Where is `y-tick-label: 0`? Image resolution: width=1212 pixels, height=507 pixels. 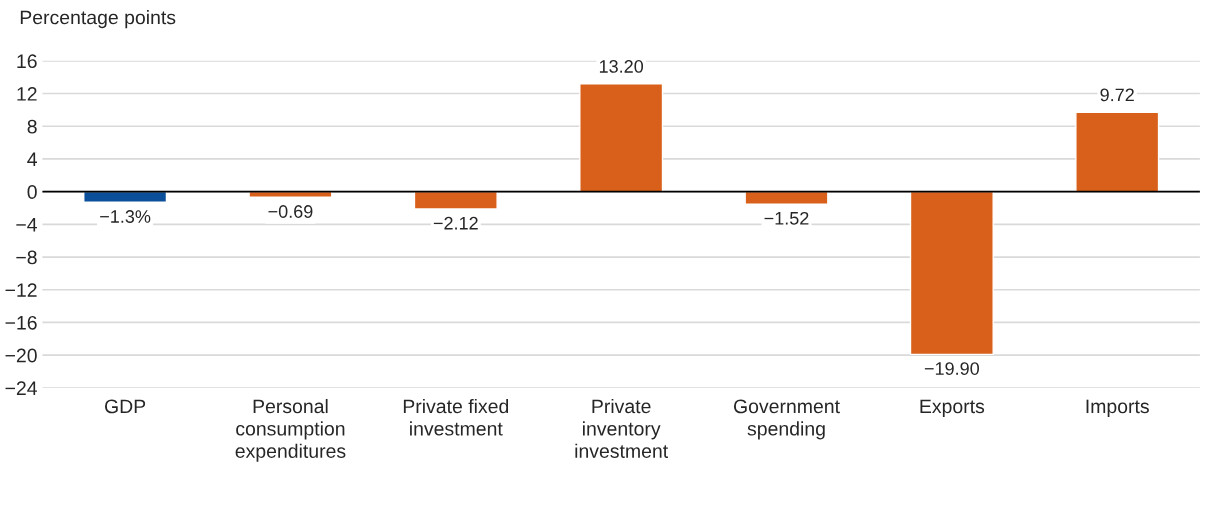 y-tick-label: 0 is located at coordinates (32, 192).